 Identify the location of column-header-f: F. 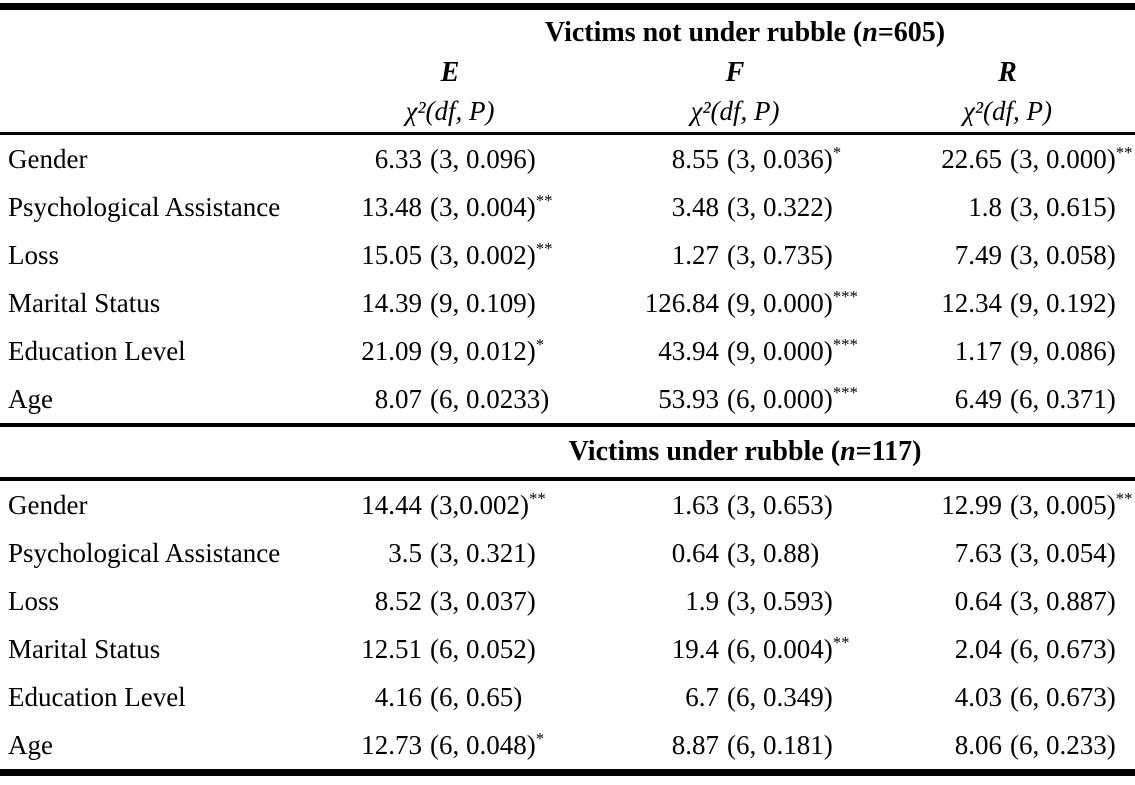
(735, 72).